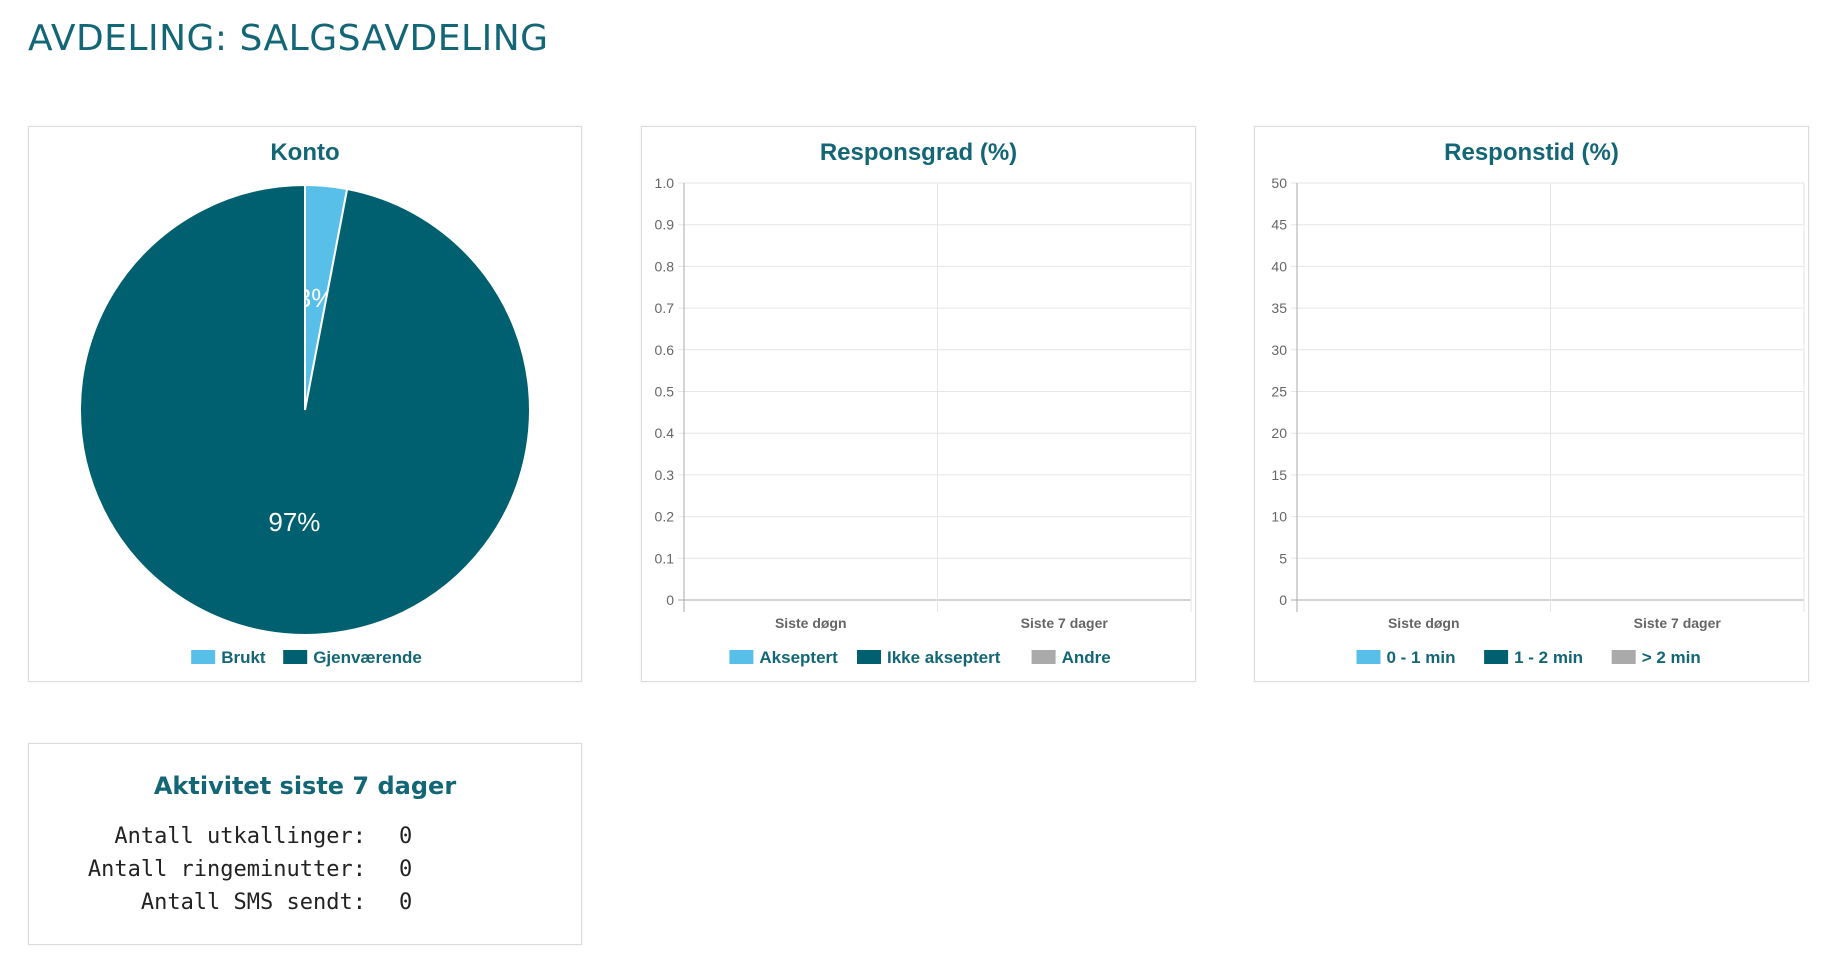  I want to click on responstid-y-tick: 5, so click(1283, 558).